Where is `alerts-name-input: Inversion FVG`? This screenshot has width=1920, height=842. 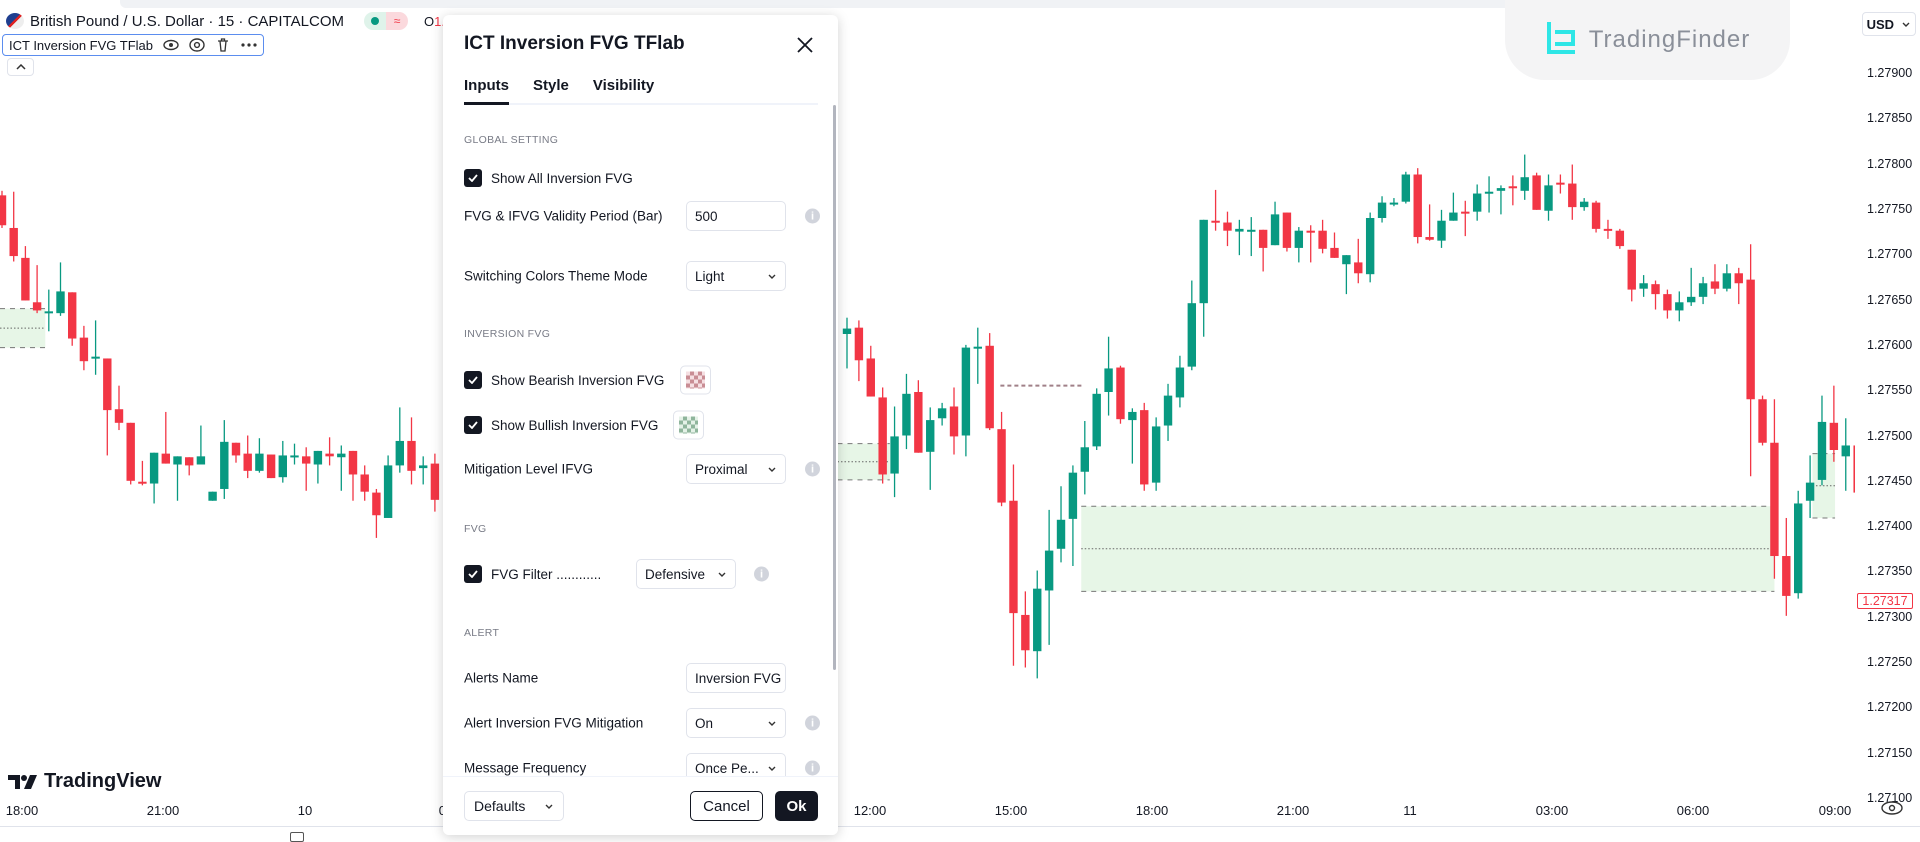
alerts-name-input: Inversion FVG is located at coordinates (736, 678).